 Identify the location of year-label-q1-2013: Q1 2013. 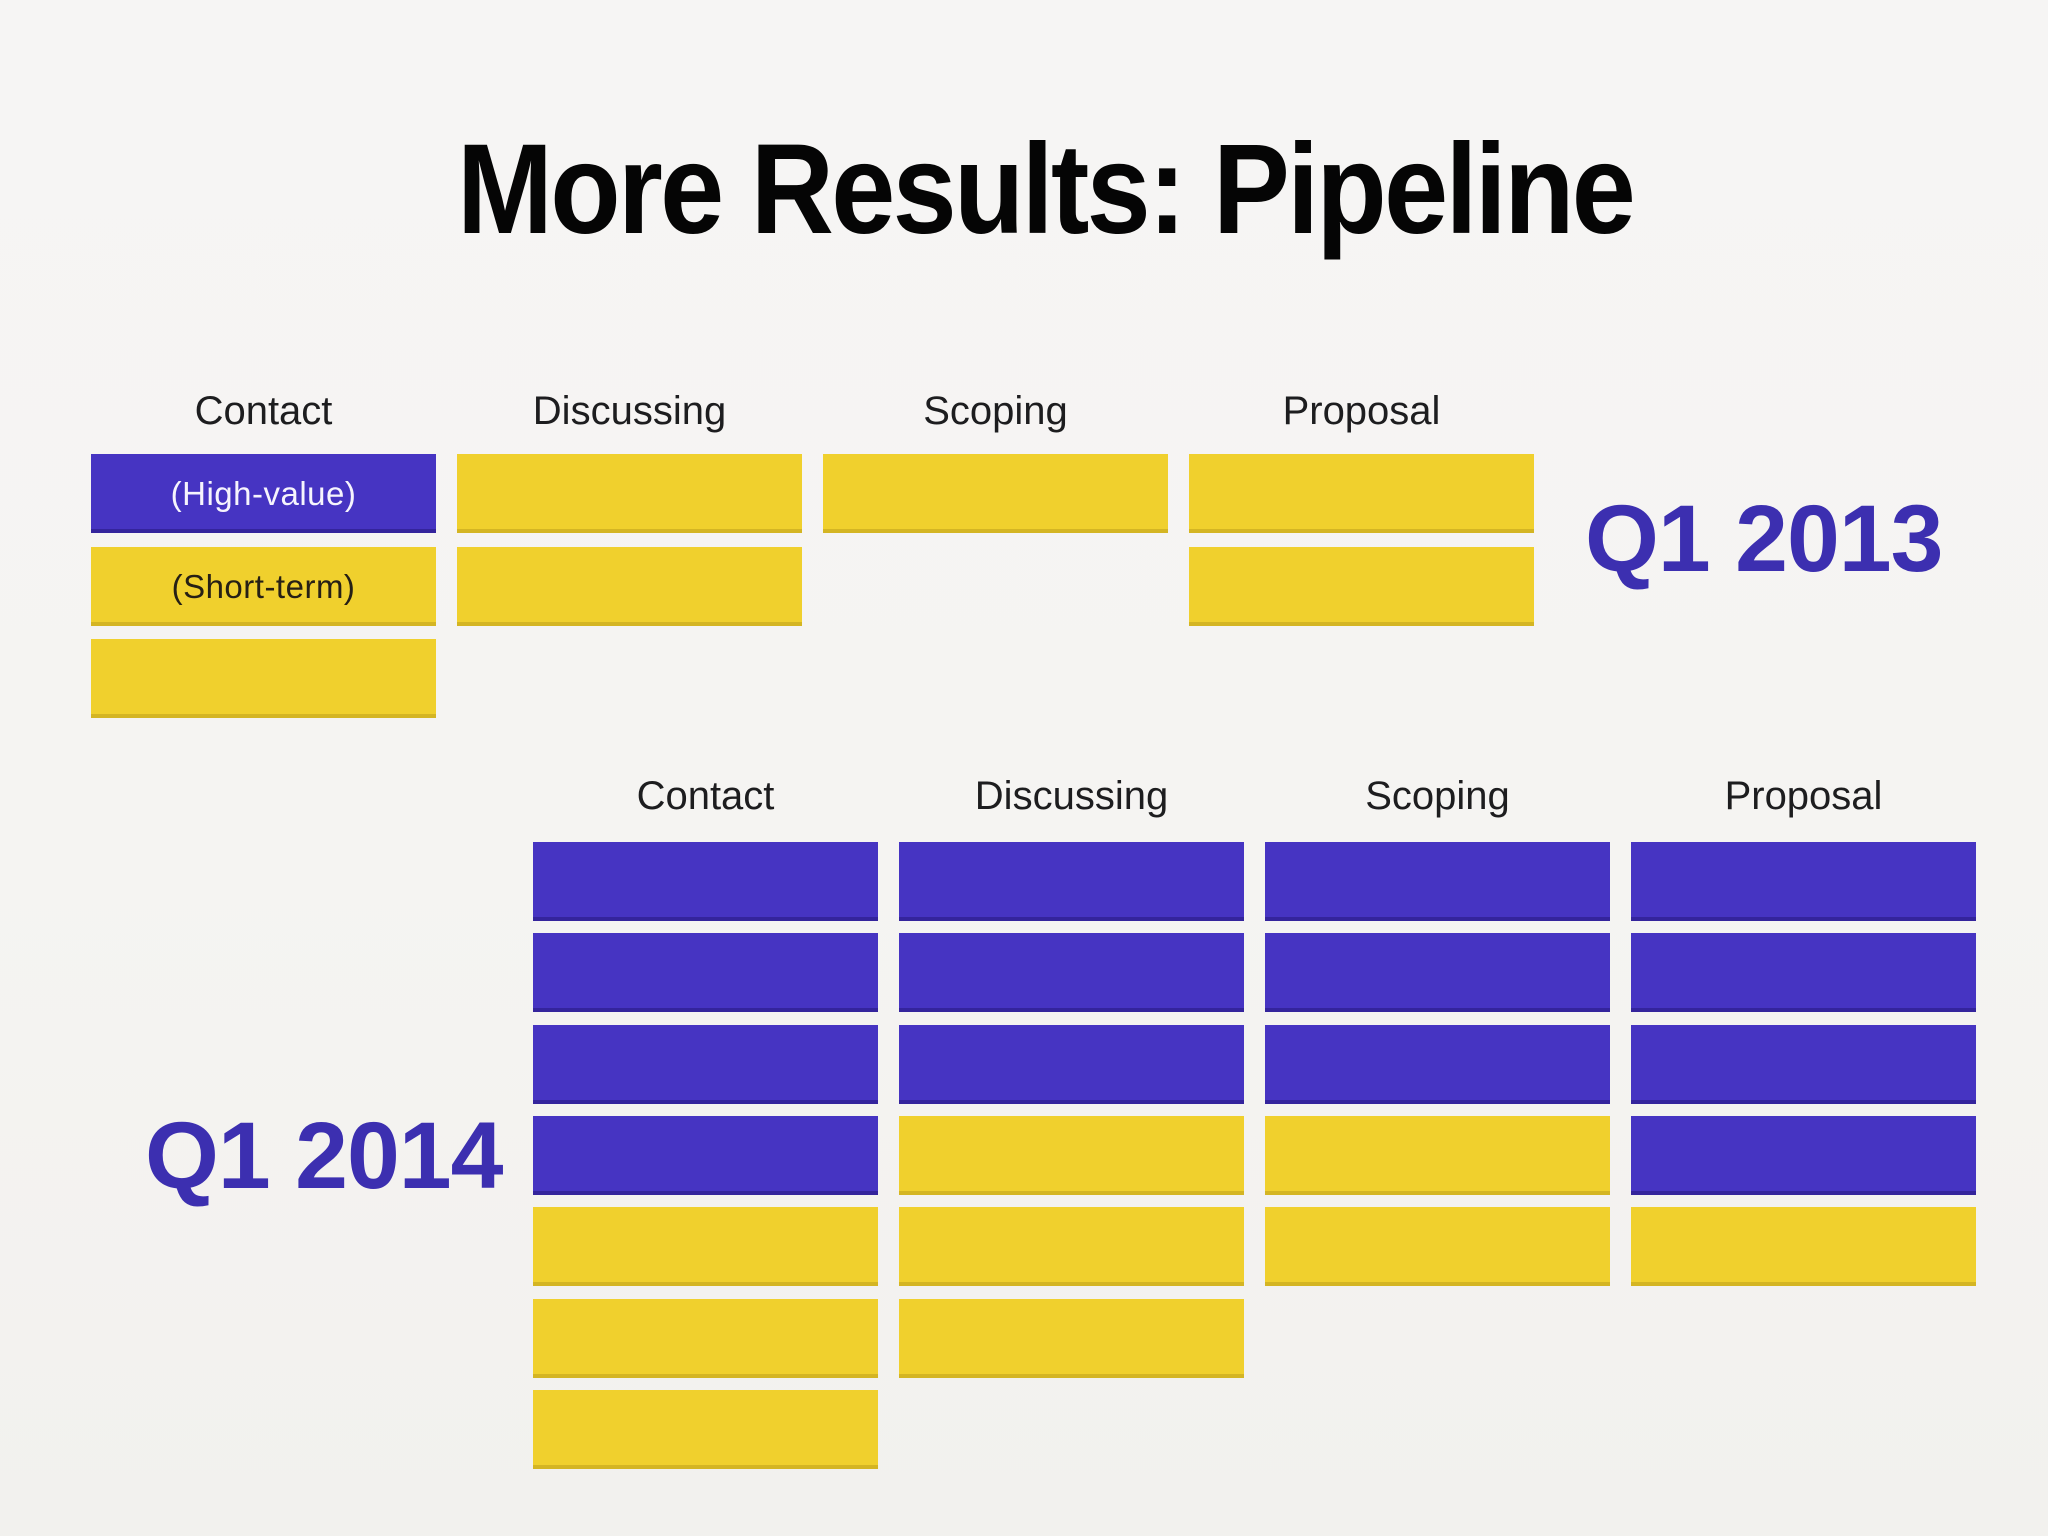
(1764, 539).